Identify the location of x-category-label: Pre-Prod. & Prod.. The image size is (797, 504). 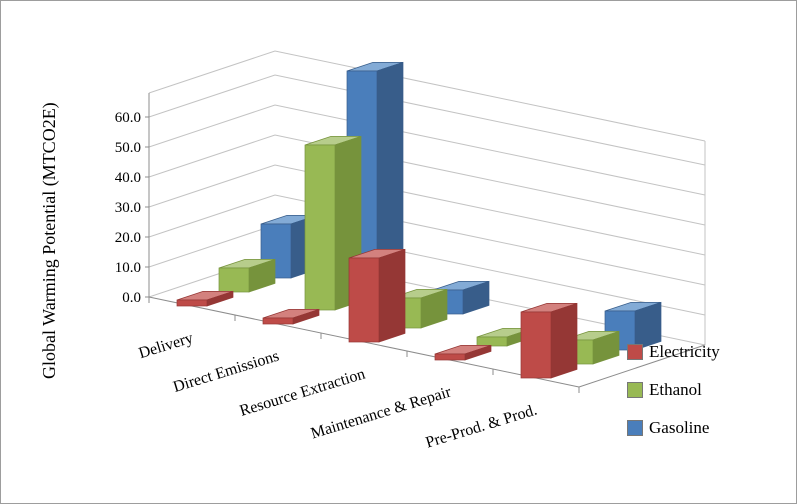
(481, 427).